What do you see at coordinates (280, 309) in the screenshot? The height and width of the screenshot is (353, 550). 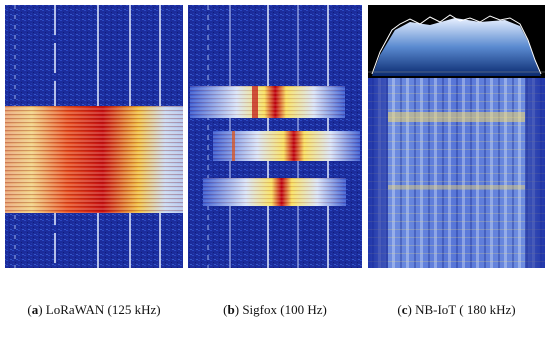 I see `caption-text: ) Sigfox (100 Hz)` at bounding box center [280, 309].